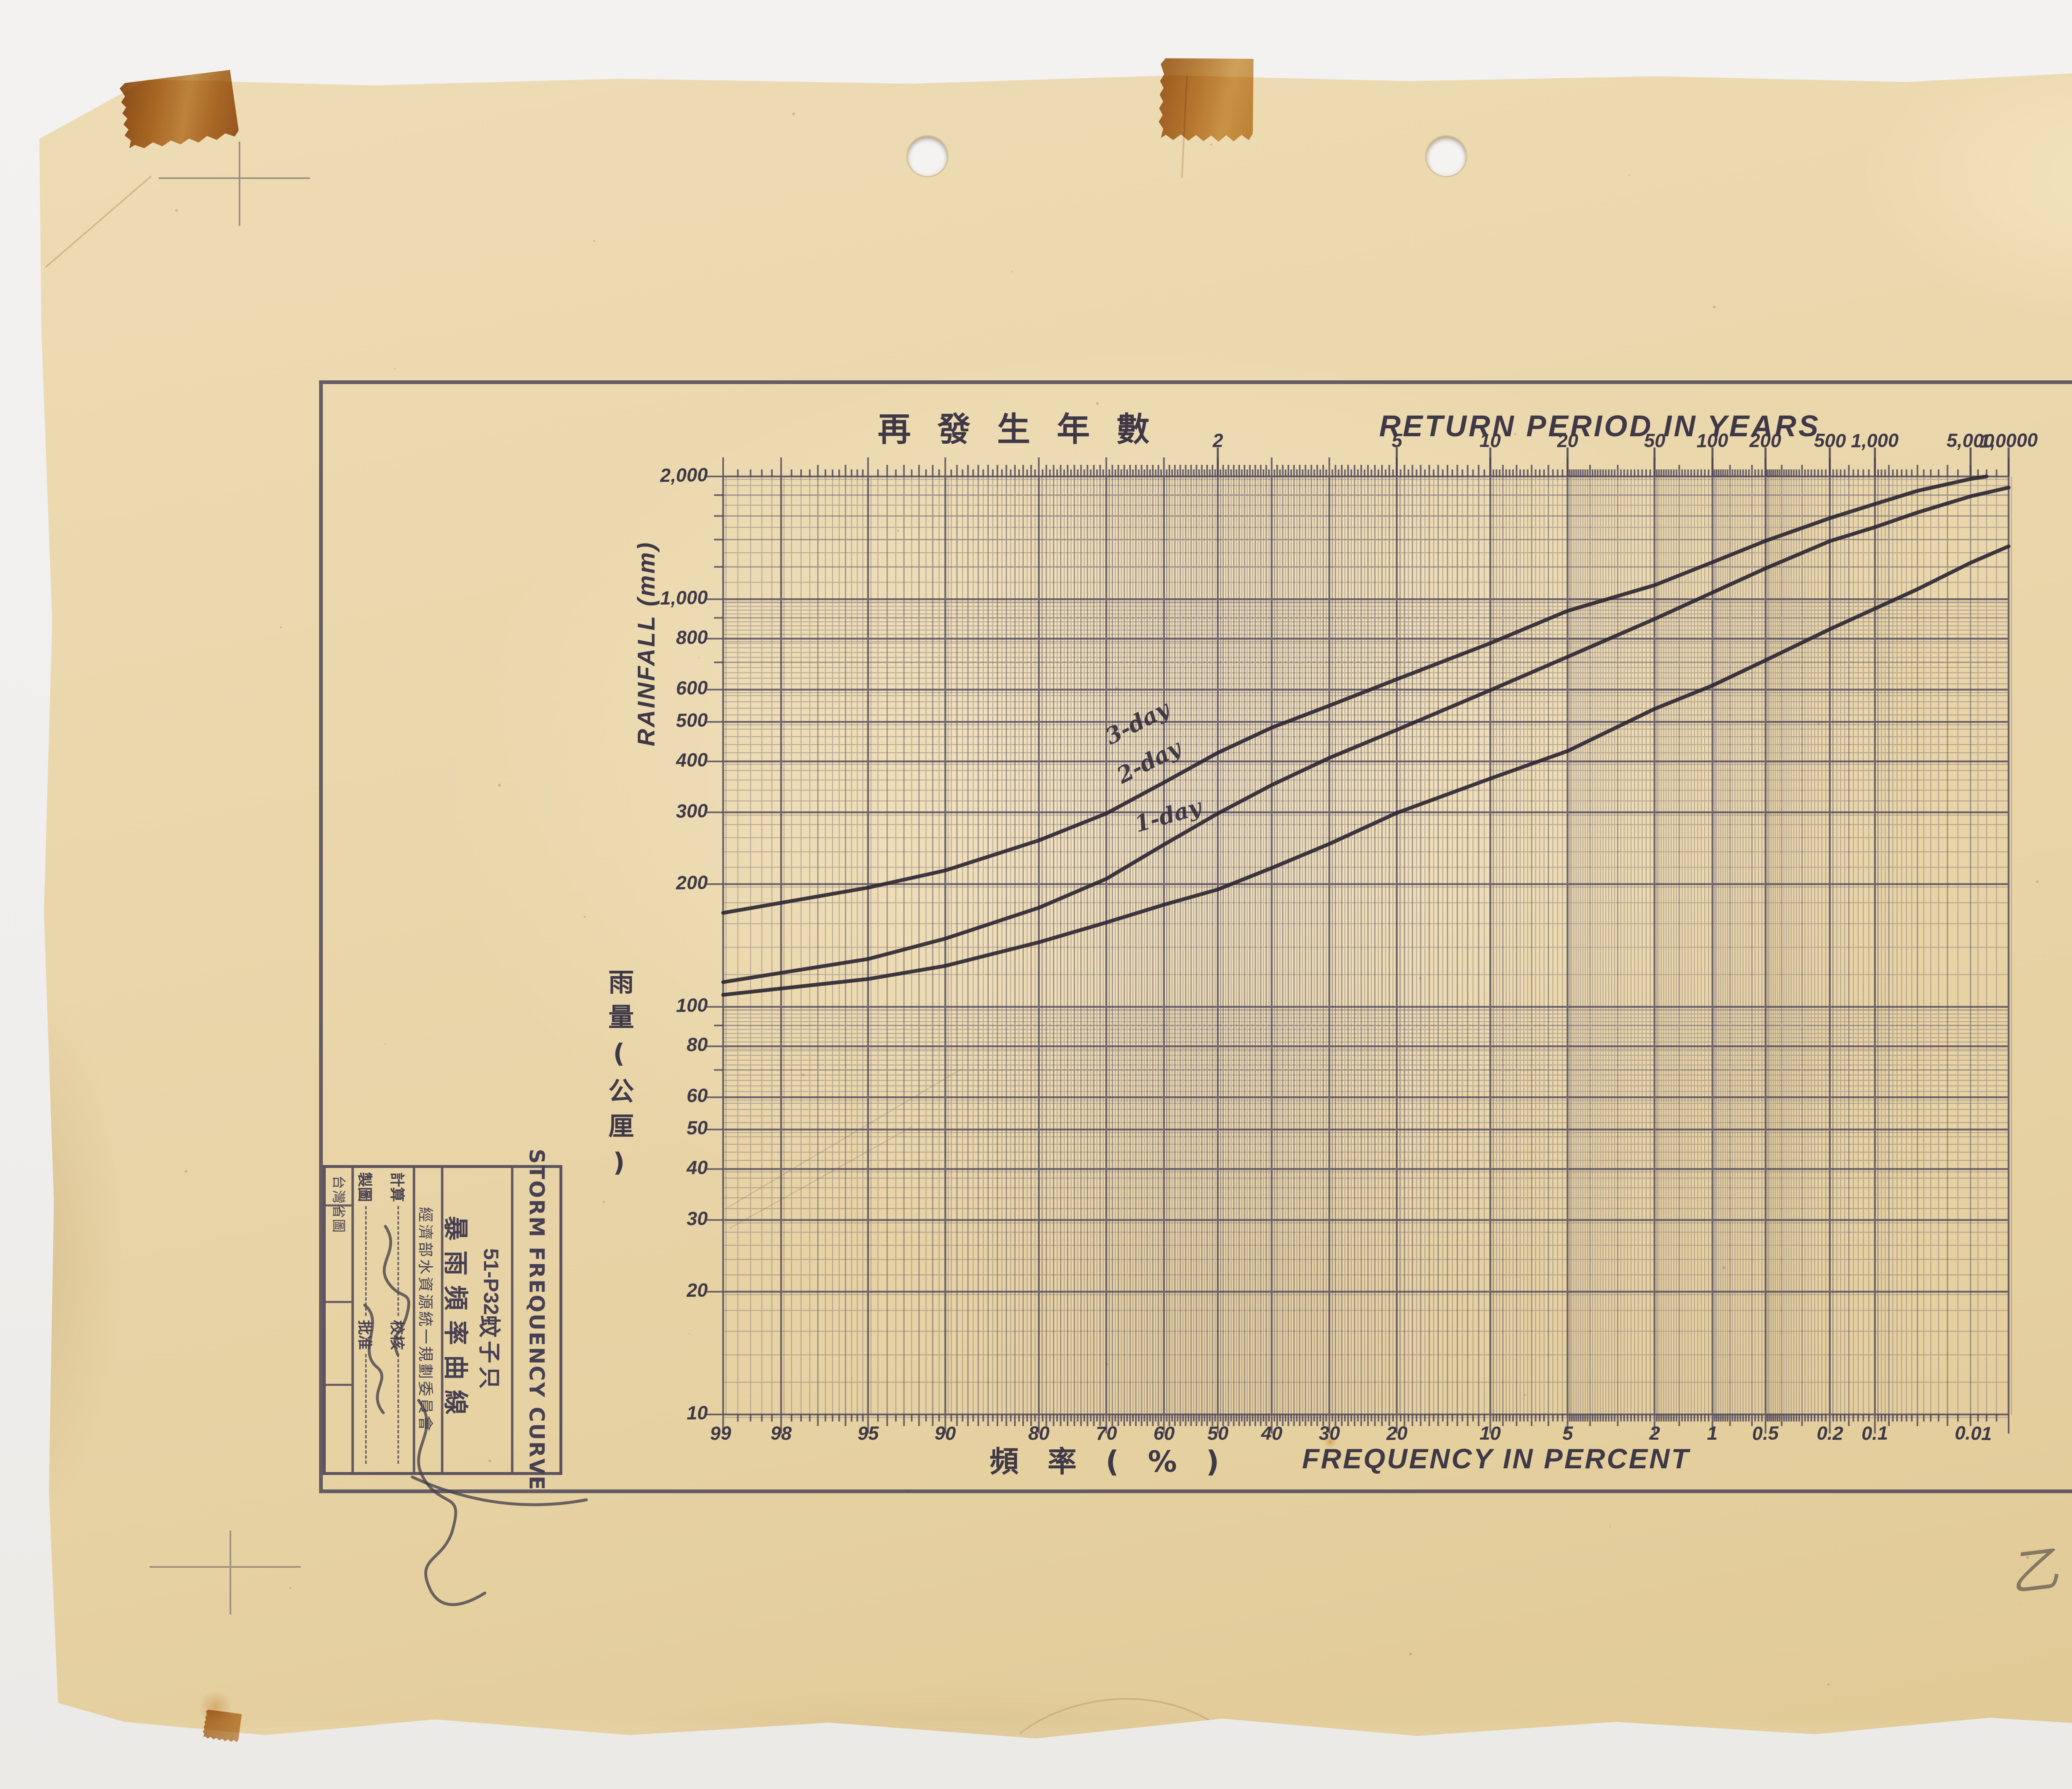  I want to click on rainfall-tick-label: 40, so click(697, 1167).